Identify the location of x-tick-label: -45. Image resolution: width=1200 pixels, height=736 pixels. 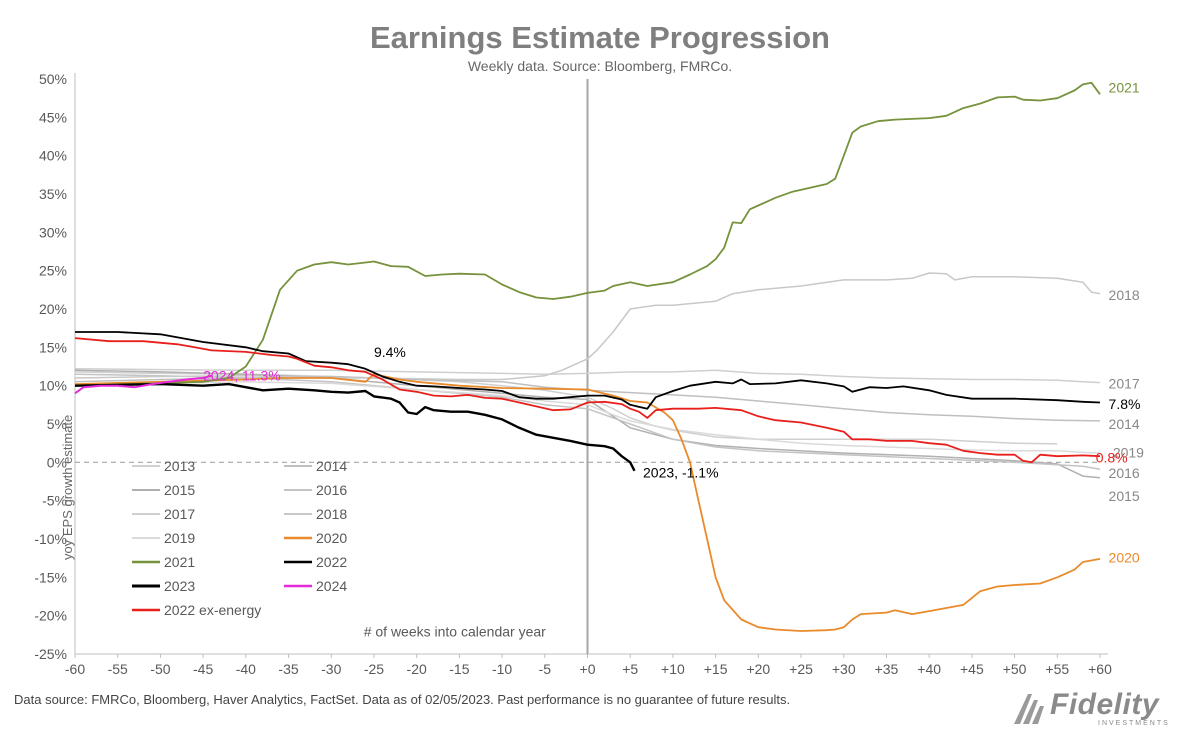
(203, 669).